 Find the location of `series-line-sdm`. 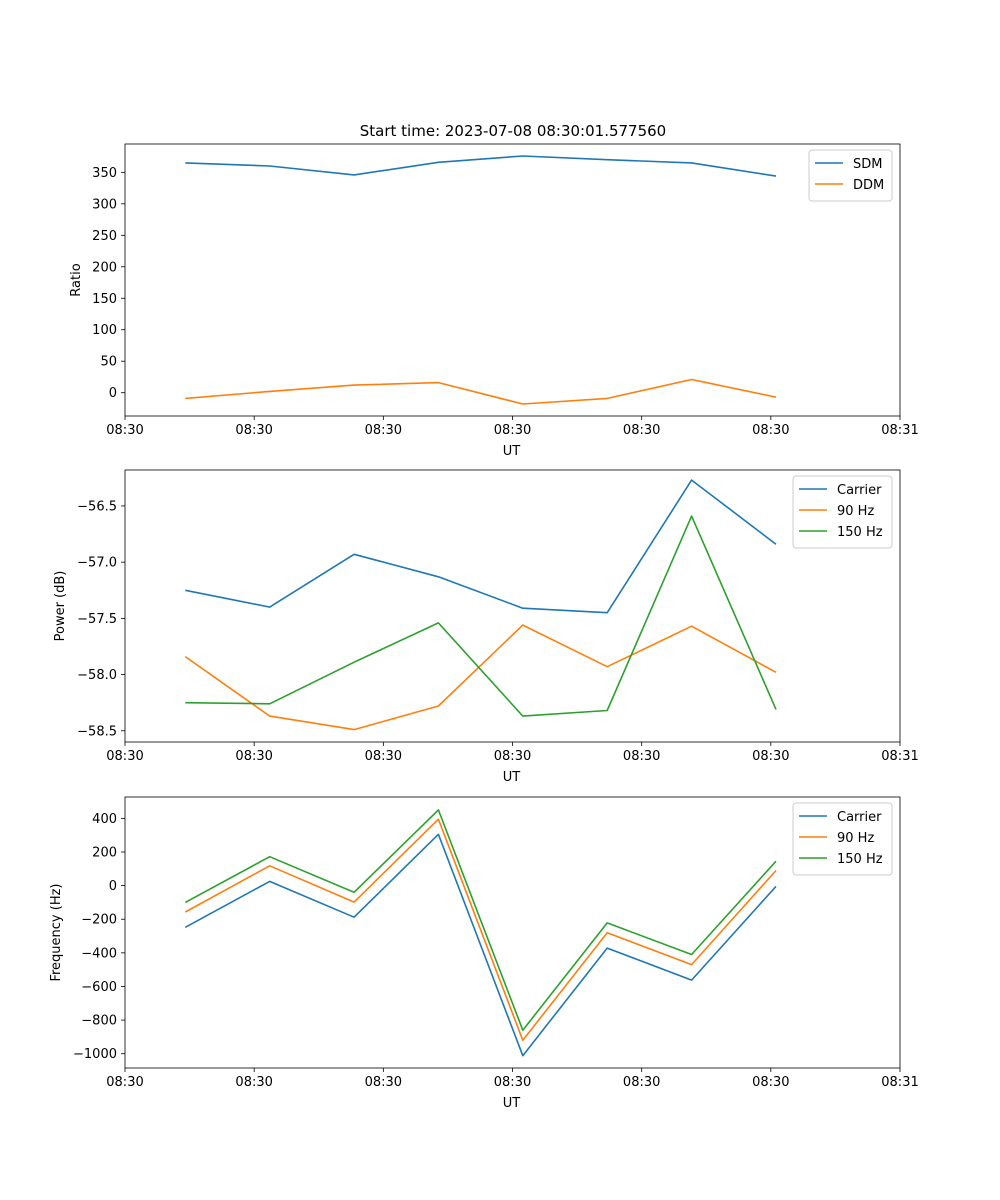

series-line-sdm is located at coordinates (481, 166).